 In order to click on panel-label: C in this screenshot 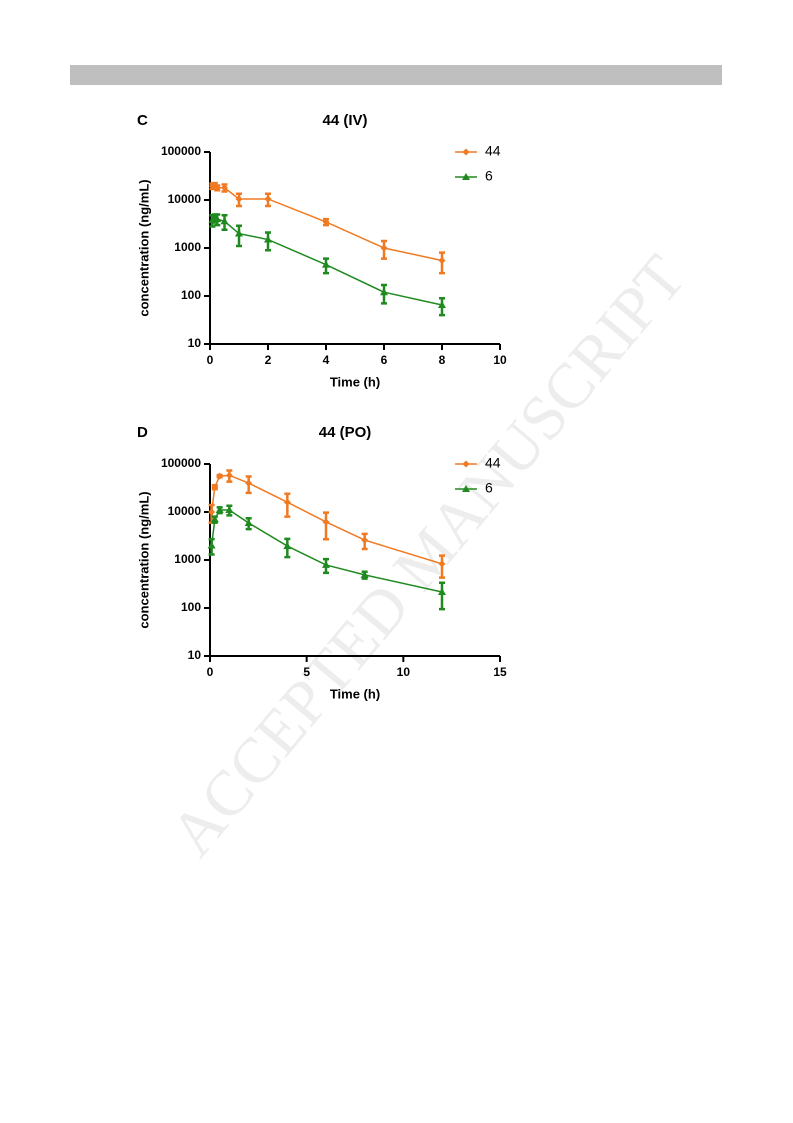, I will do `click(142, 120)`.